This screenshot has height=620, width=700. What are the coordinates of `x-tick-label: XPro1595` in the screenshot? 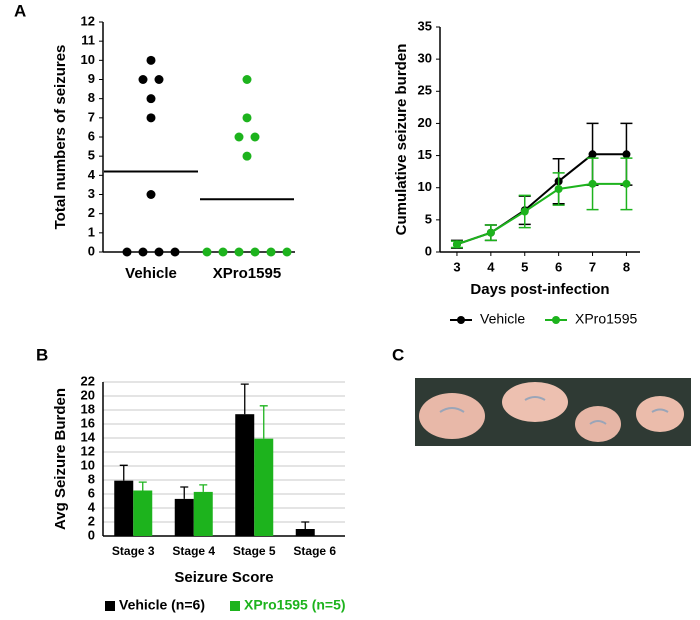 It's located at (247, 273).